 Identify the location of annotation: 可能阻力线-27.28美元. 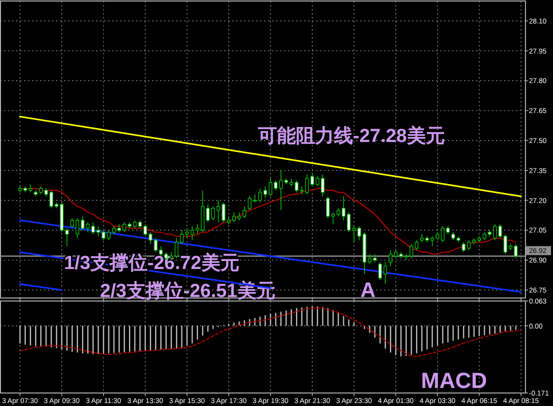
(351, 136).